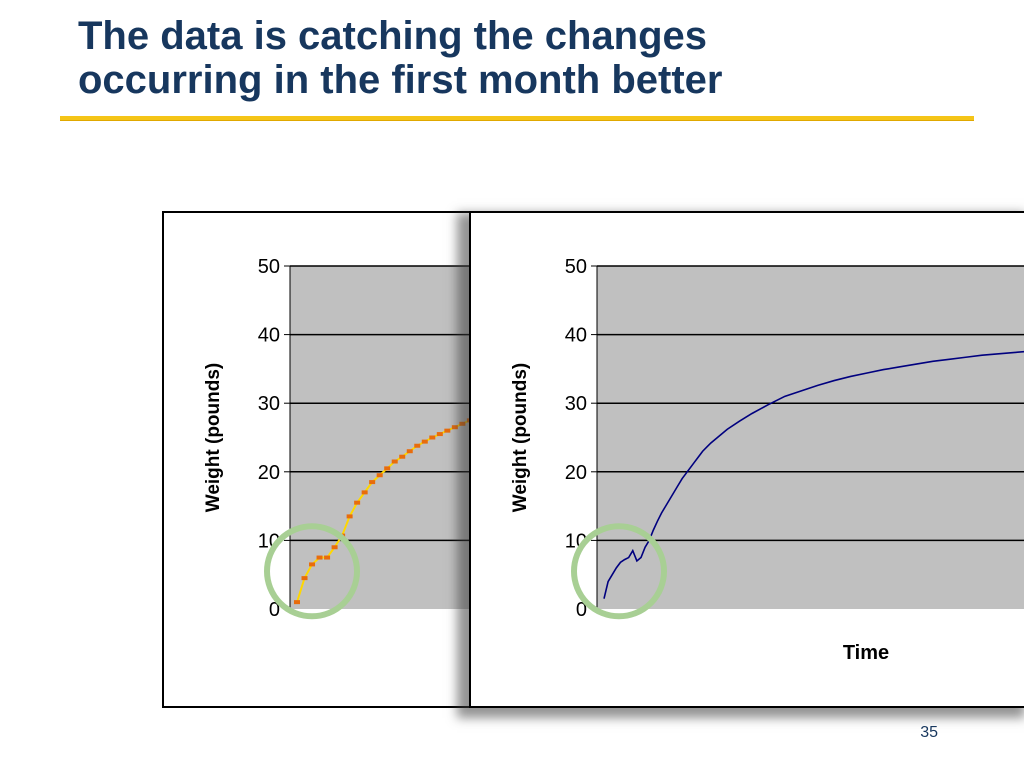  I want to click on x-axis-label: Time, so click(866, 653).